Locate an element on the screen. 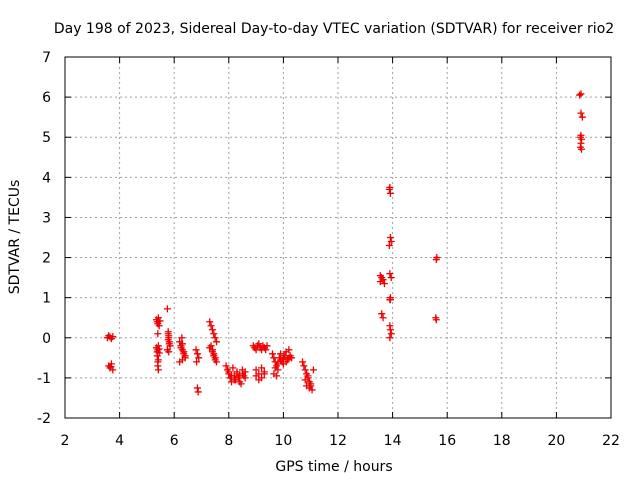 The width and height of the screenshot is (640, 480). y-tick-label: 2 is located at coordinates (46, 259).